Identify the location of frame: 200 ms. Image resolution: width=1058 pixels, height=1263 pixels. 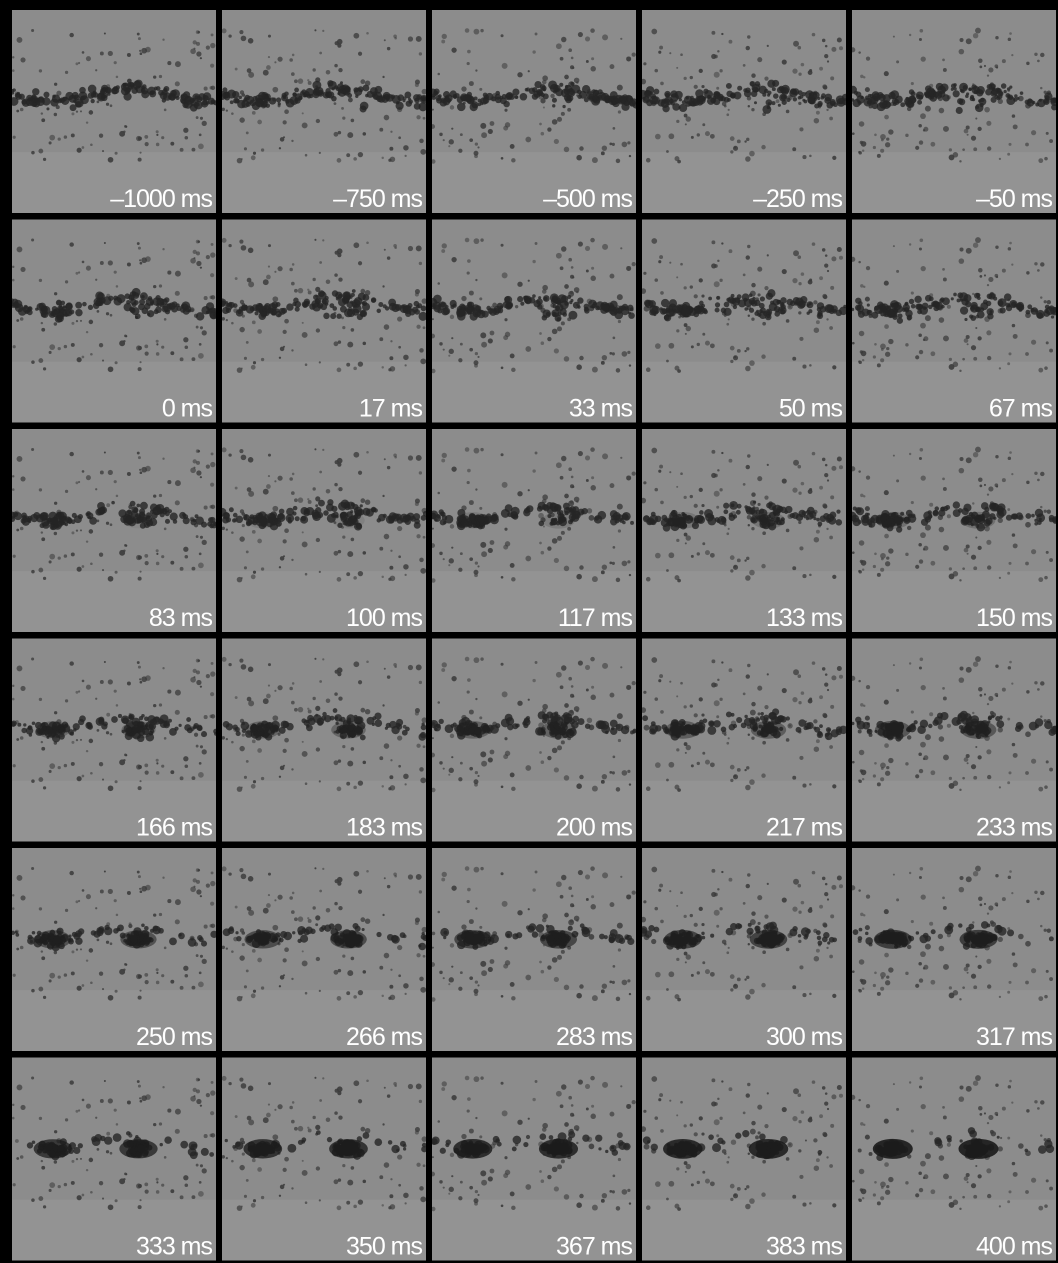
(534, 740).